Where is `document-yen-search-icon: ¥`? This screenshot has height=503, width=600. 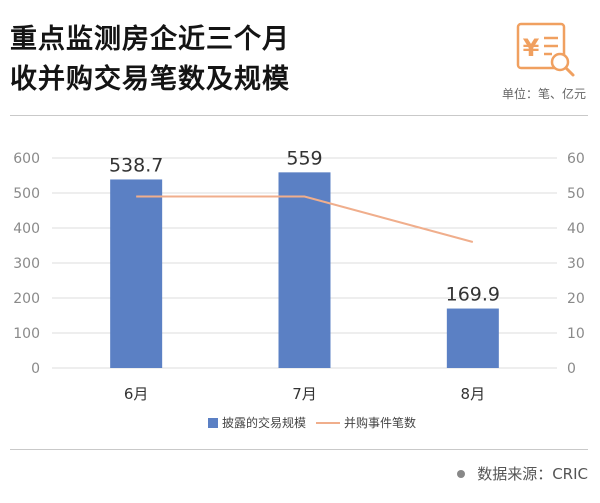
document-yen-search-icon: ¥ is located at coordinates (547, 53).